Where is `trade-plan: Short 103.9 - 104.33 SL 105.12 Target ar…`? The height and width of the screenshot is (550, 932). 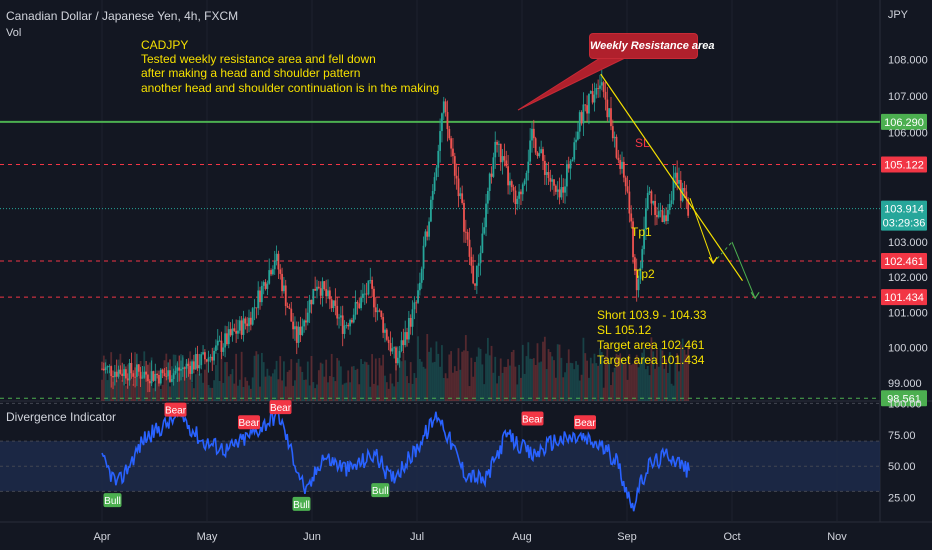 trade-plan: Short 103.9 - 104.33 SL 105.12 Target ar… is located at coordinates (651, 338).